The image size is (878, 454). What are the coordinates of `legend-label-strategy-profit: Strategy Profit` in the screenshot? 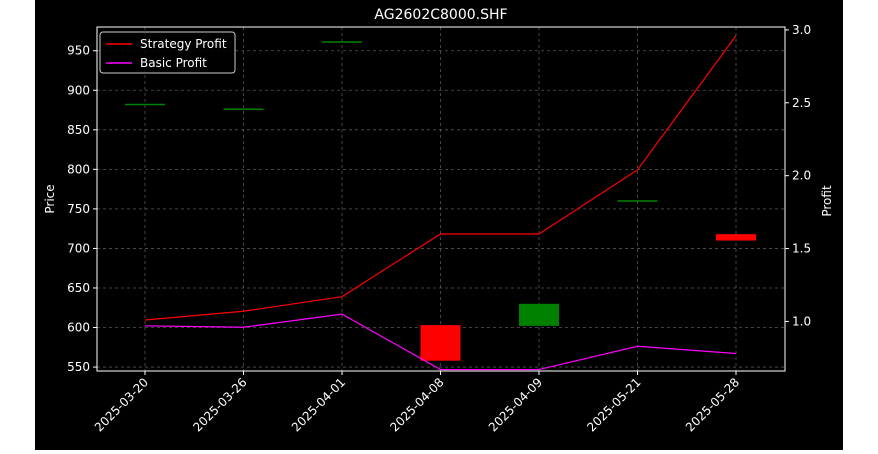 It's located at (183, 44).